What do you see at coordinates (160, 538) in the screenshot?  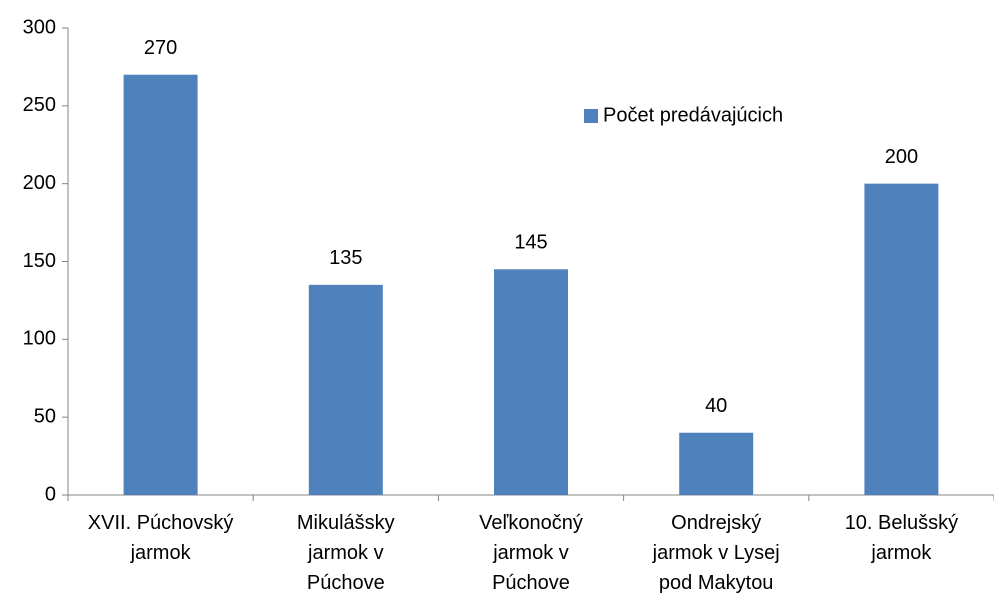 I see `x-tick-label: XVII. Púchovský jarmok` at bounding box center [160, 538].